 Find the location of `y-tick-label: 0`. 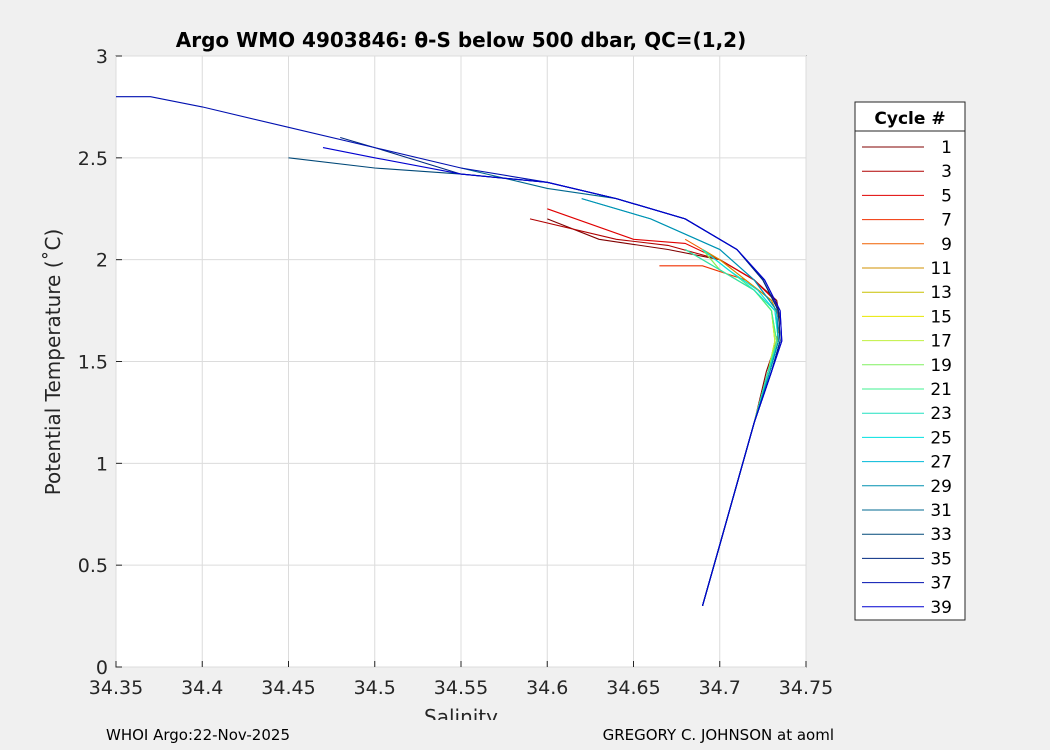

y-tick-label: 0 is located at coordinates (102, 668).